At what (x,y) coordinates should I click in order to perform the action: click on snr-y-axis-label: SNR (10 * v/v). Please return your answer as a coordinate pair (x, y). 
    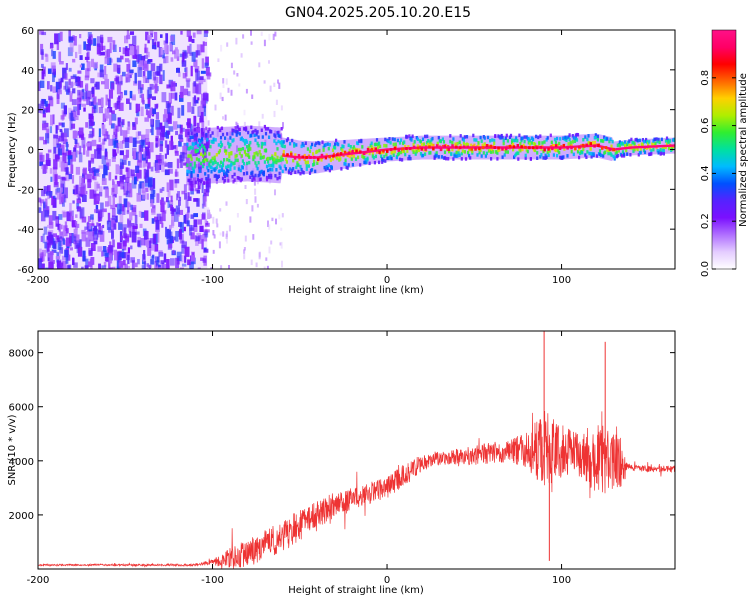
    Looking at the image, I should click on (12, 449).